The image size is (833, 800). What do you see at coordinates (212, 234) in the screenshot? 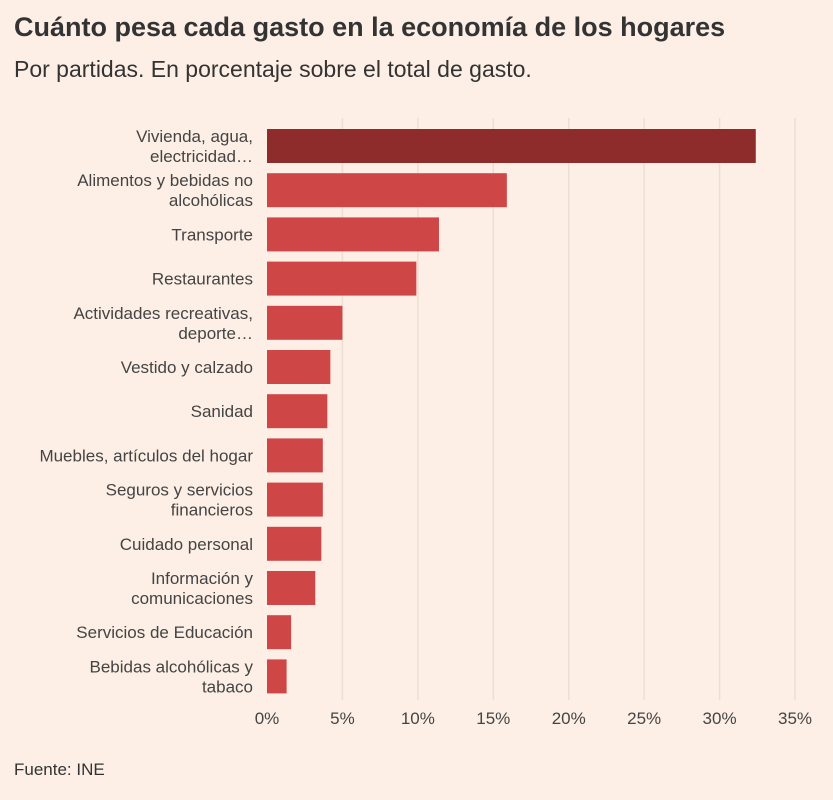
I see `category-label: Transporte` at bounding box center [212, 234].